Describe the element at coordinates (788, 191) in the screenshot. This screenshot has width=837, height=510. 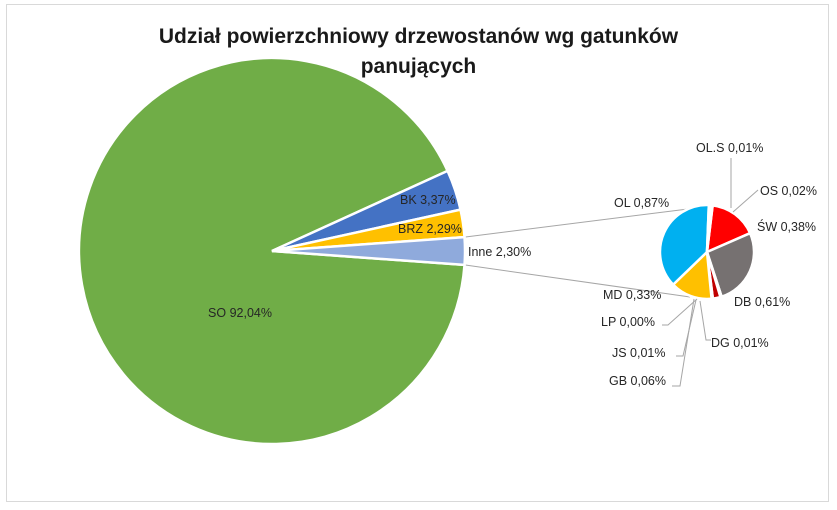
I see `sec-slice-label-os: OS 0,02%` at that location.